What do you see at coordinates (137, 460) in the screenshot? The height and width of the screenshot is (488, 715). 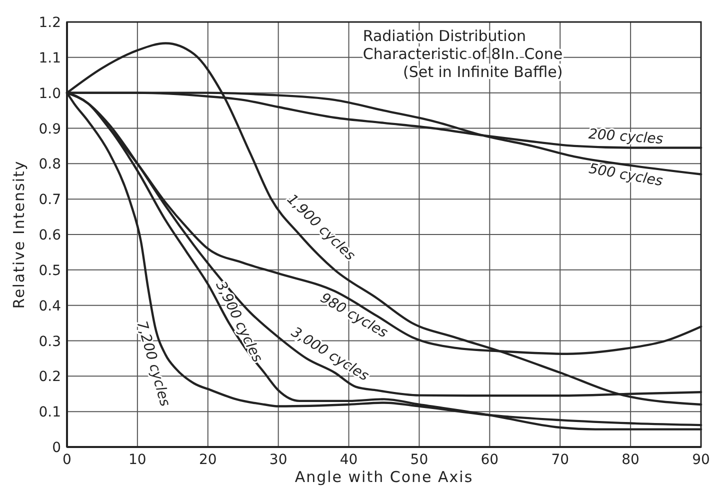 I see `x-tick-label: 10` at bounding box center [137, 460].